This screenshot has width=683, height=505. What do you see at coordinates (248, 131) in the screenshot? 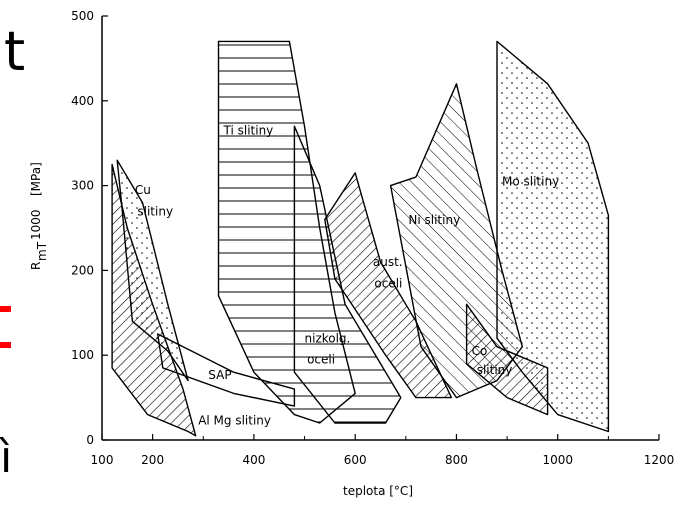
I see `region-label-2: Ti slitiny` at bounding box center [248, 131].